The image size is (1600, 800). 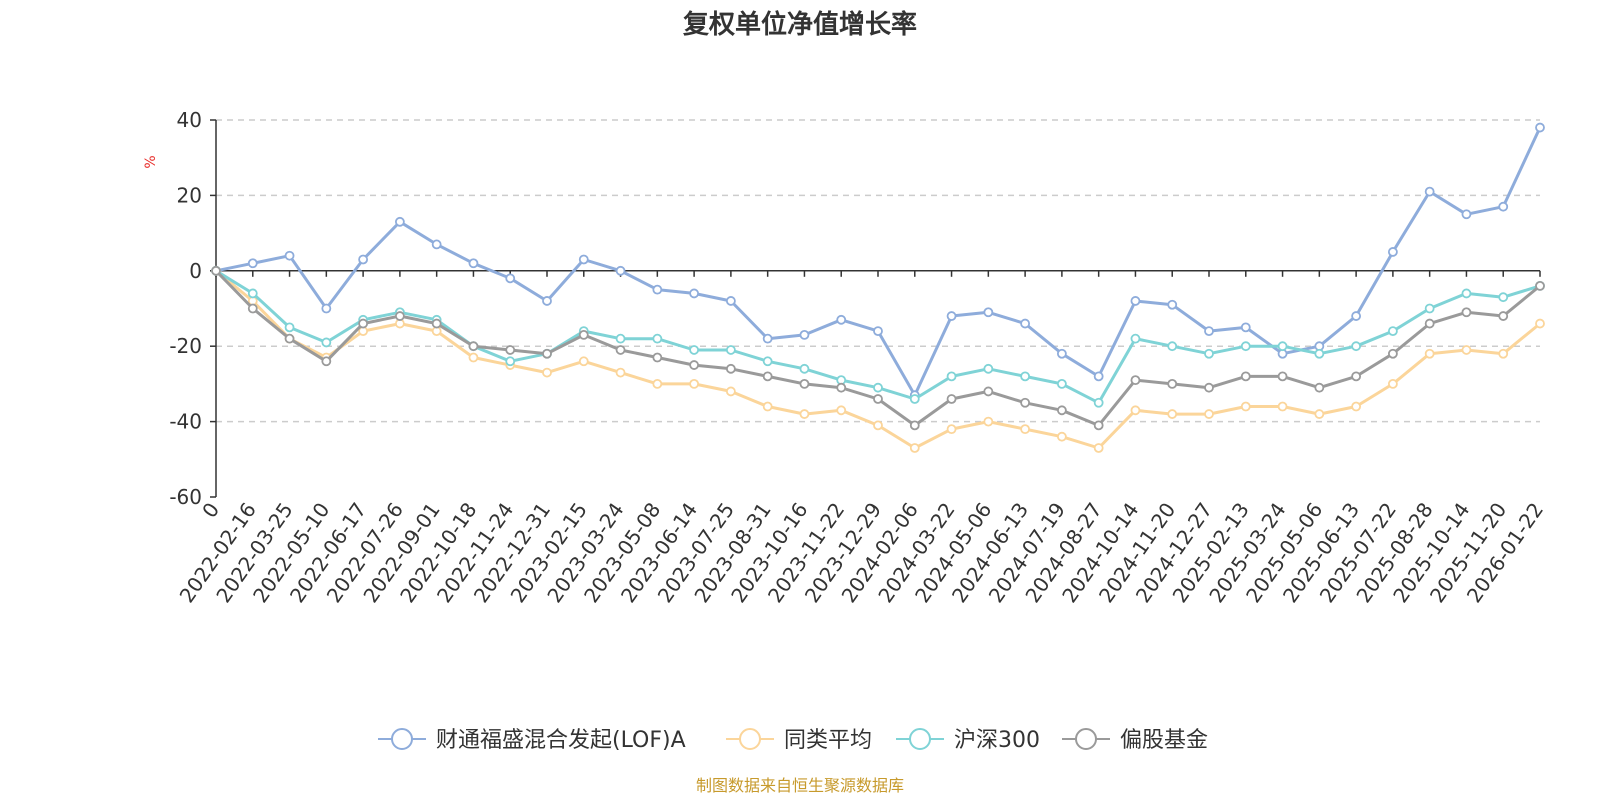 I want to click on legend-item: 沪深300, so click(x=968, y=740).